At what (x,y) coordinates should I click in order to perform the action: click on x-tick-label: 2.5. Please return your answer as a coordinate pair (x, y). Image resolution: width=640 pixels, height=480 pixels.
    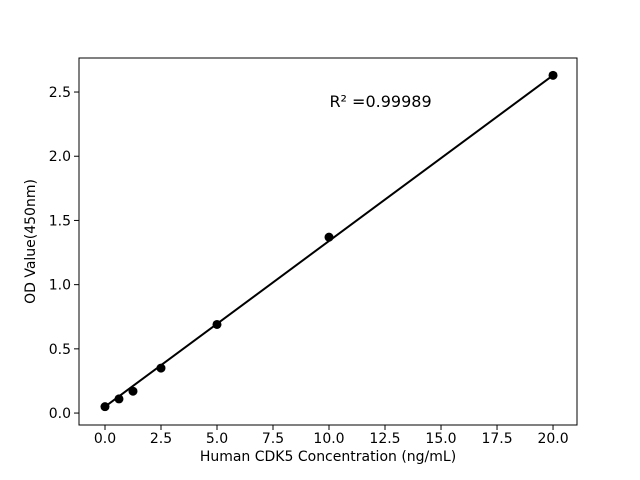
    Looking at the image, I should click on (161, 439).